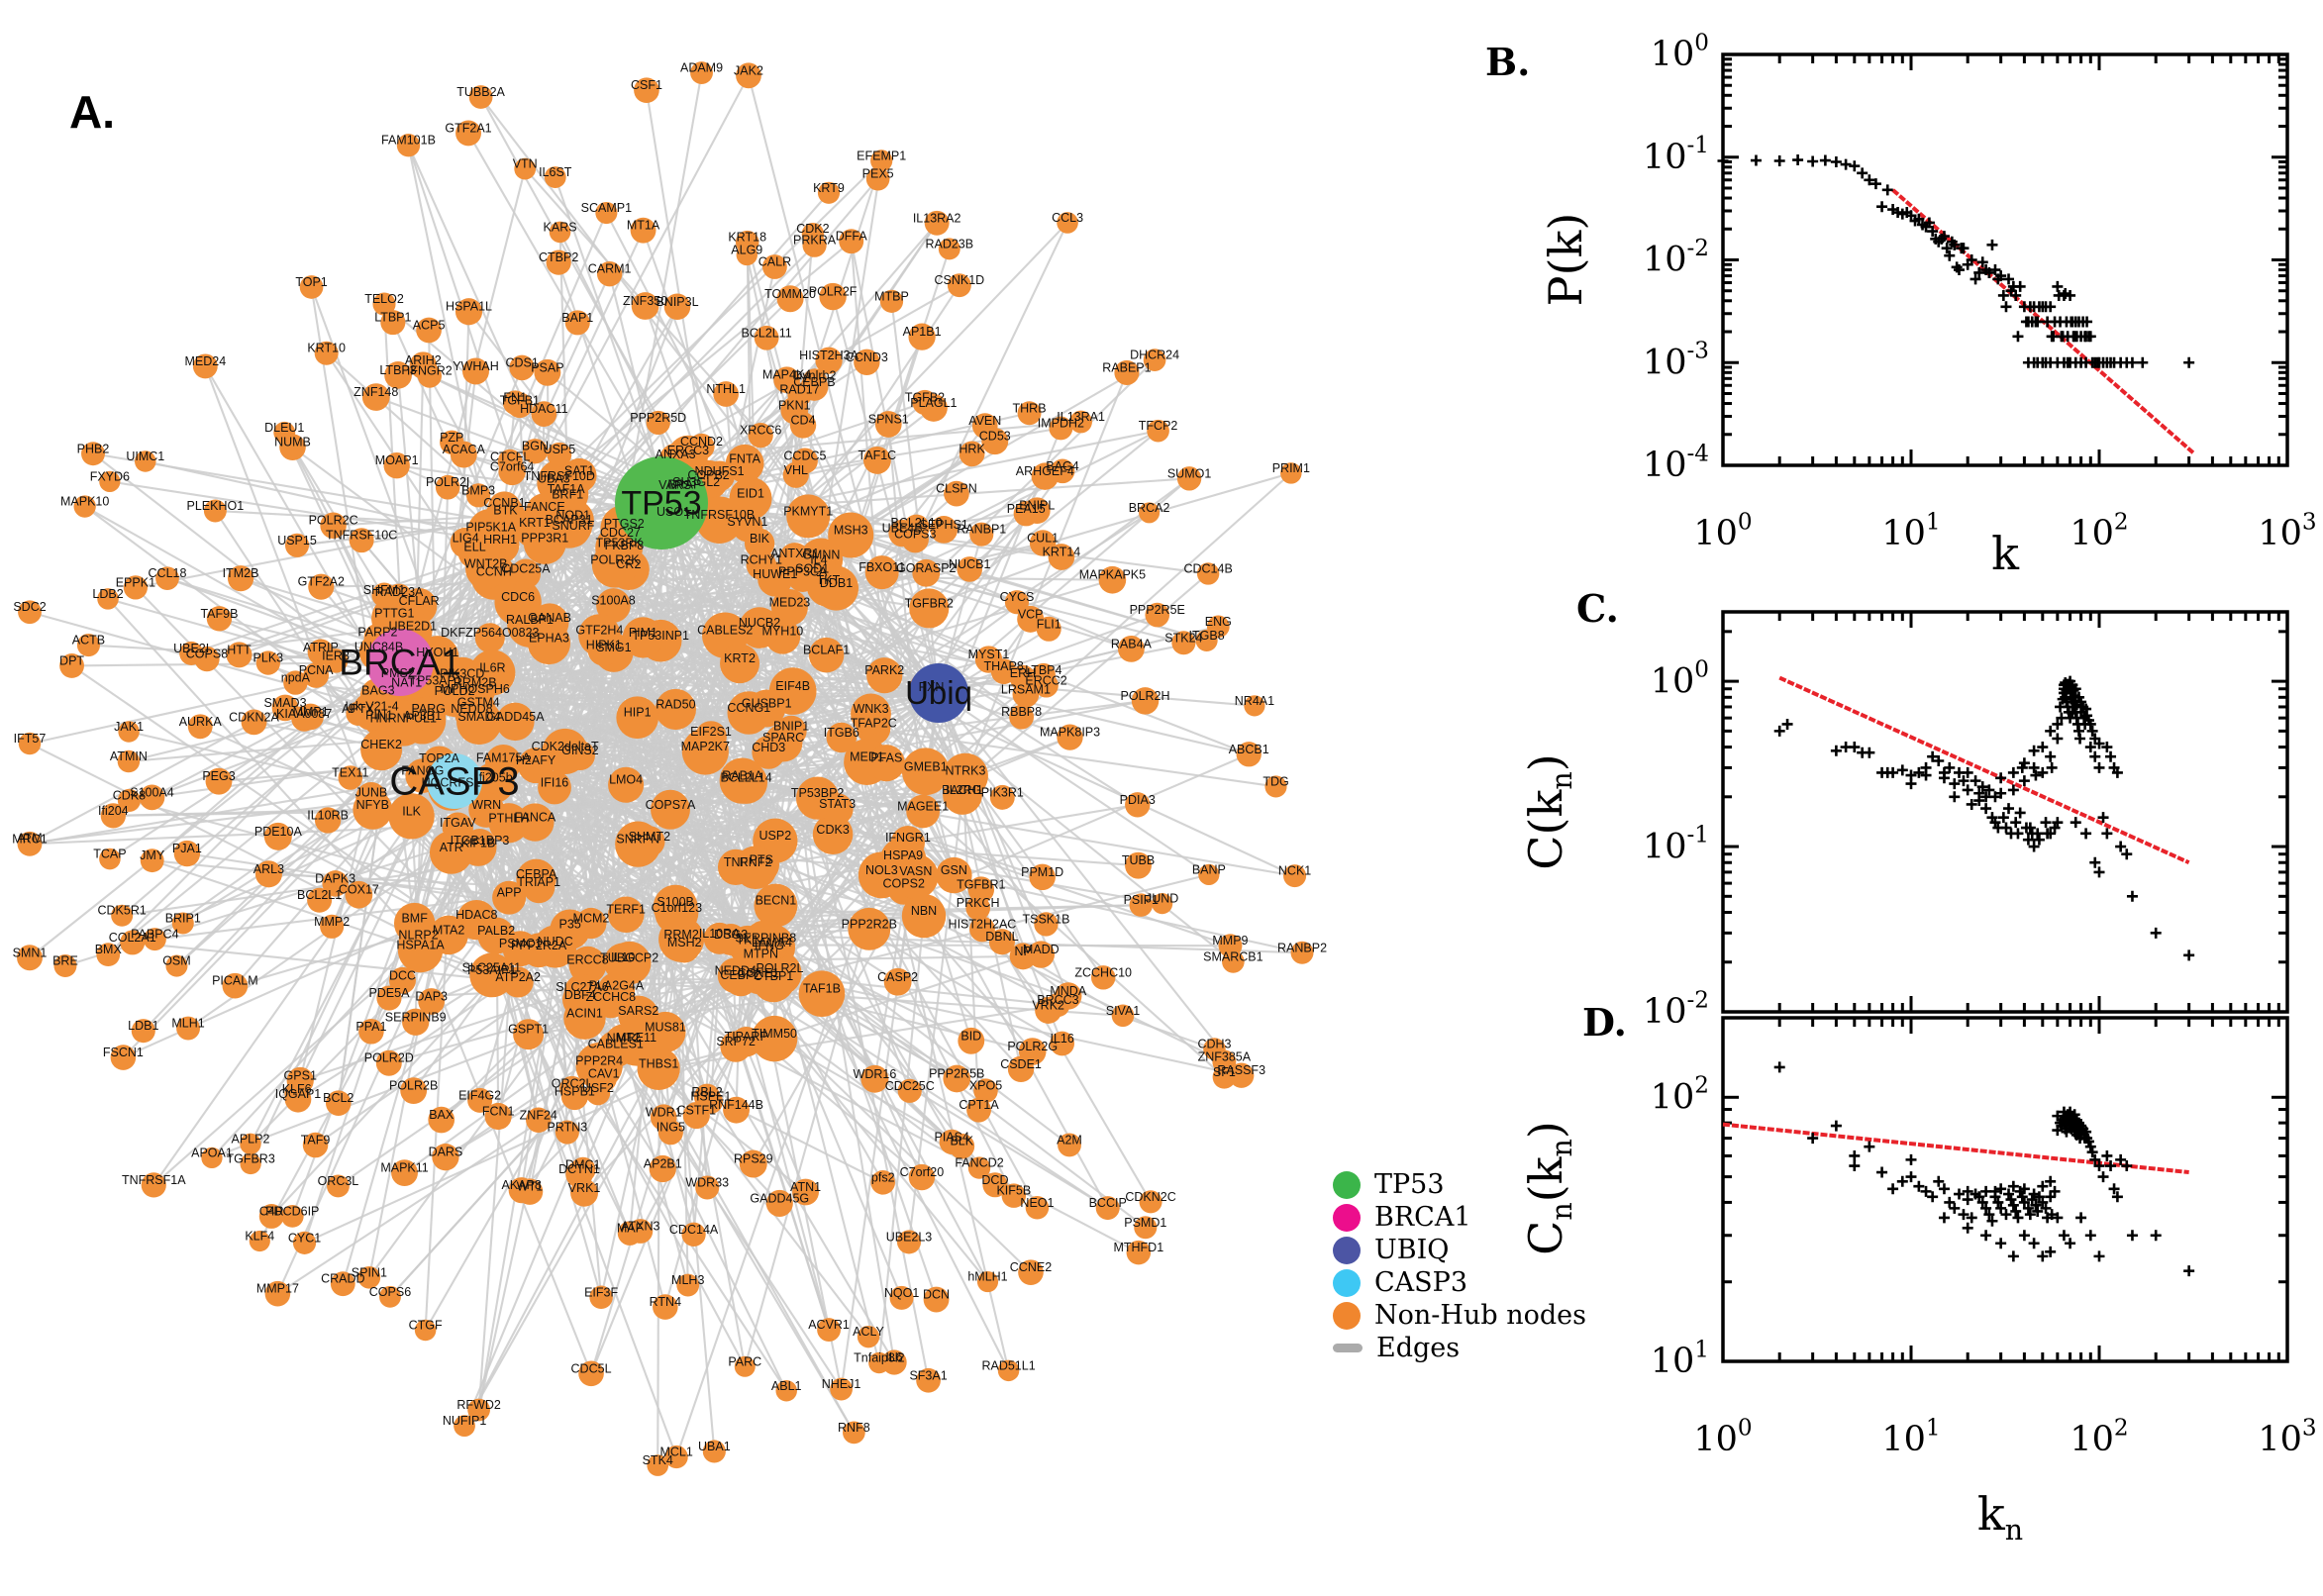  I want to click on svg-text: CCNB1, so click(504, 503).